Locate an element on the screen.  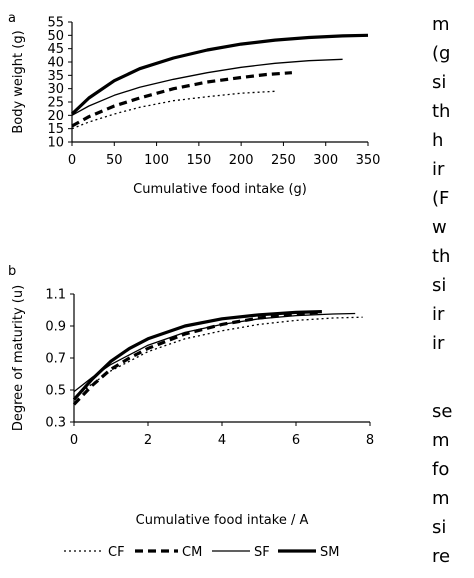
y-tick-label-b: 0.7 is located at coordinates (55, 359).